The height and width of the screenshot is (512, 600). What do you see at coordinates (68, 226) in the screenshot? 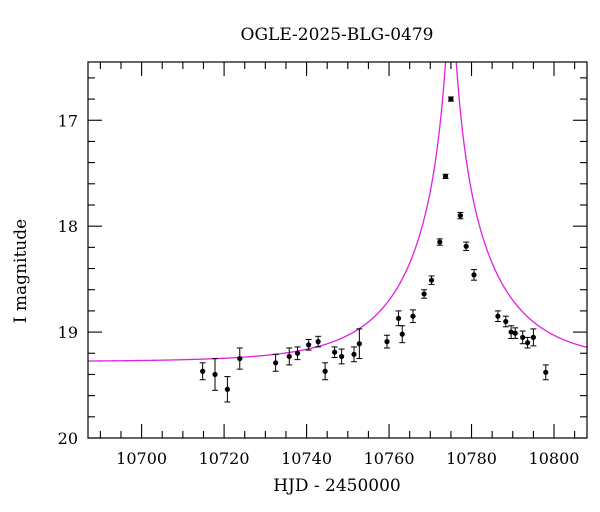
I see `y-tick-label: 18` at bounding box center [68, 226].